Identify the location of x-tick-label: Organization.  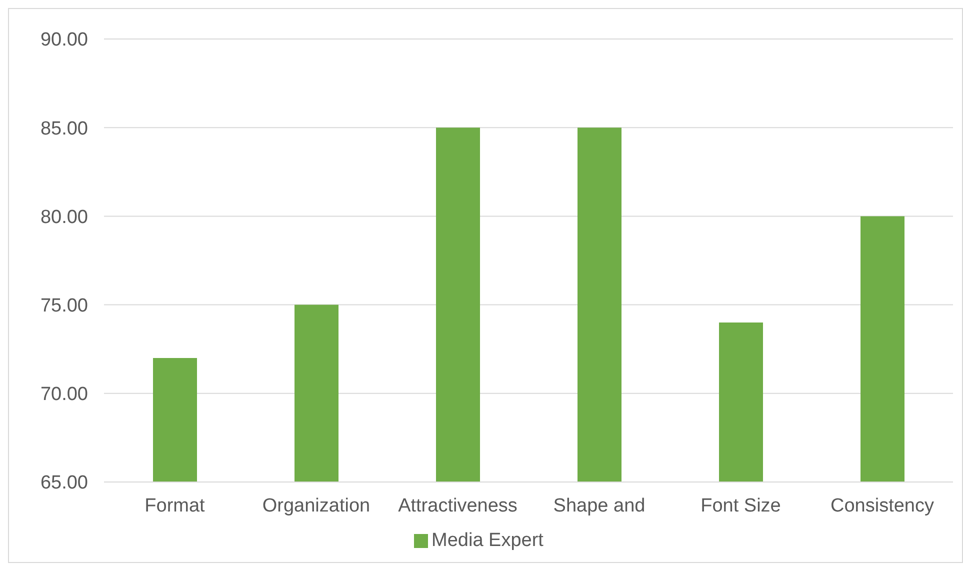
(316, 505).